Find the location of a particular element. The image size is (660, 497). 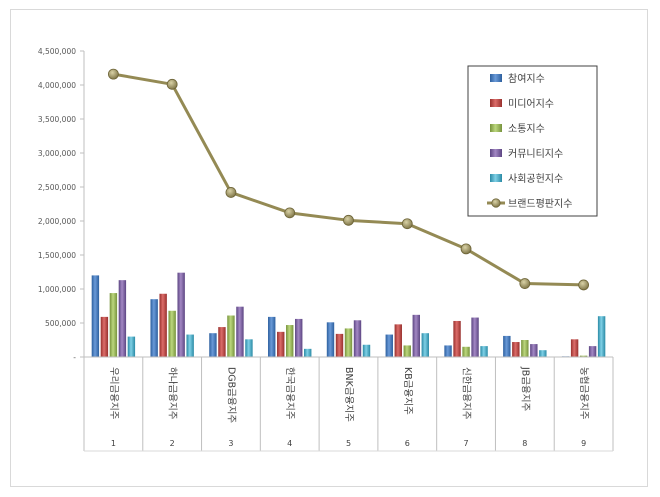

y-tick-label: 4,500,000 is located at coordinates (57, 51).